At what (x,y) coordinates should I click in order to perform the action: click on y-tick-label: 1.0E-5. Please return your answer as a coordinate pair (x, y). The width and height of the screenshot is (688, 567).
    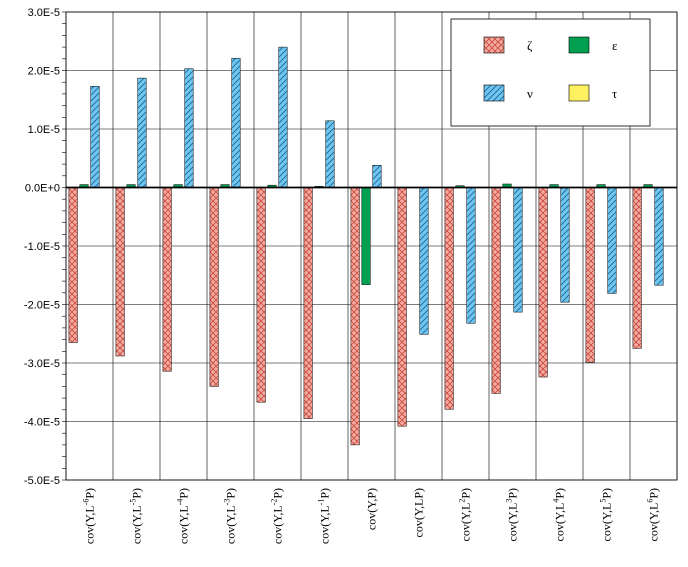
    Looking at the image, I should click on (44, 130).